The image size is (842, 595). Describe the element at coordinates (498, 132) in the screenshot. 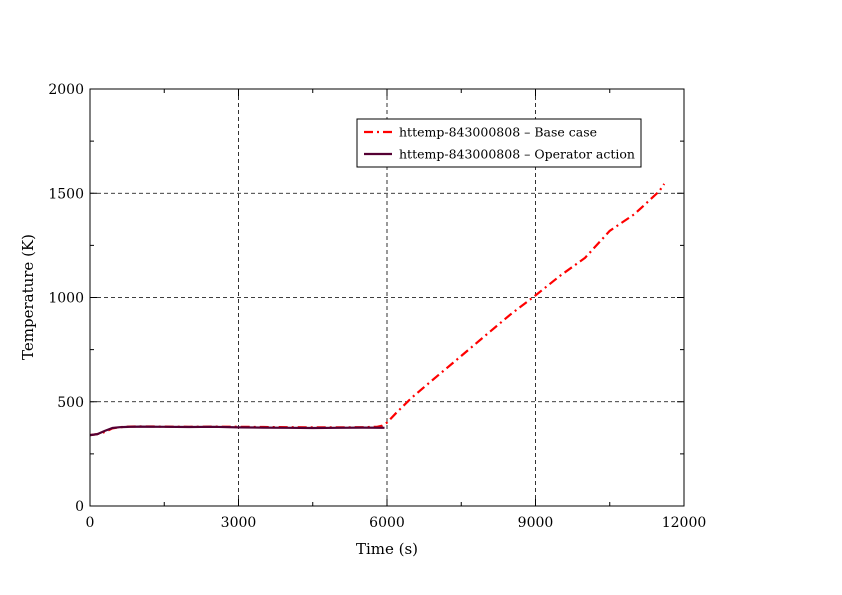

I see `legend-label-base-case: httemp-843000808 – Base case` at that location.